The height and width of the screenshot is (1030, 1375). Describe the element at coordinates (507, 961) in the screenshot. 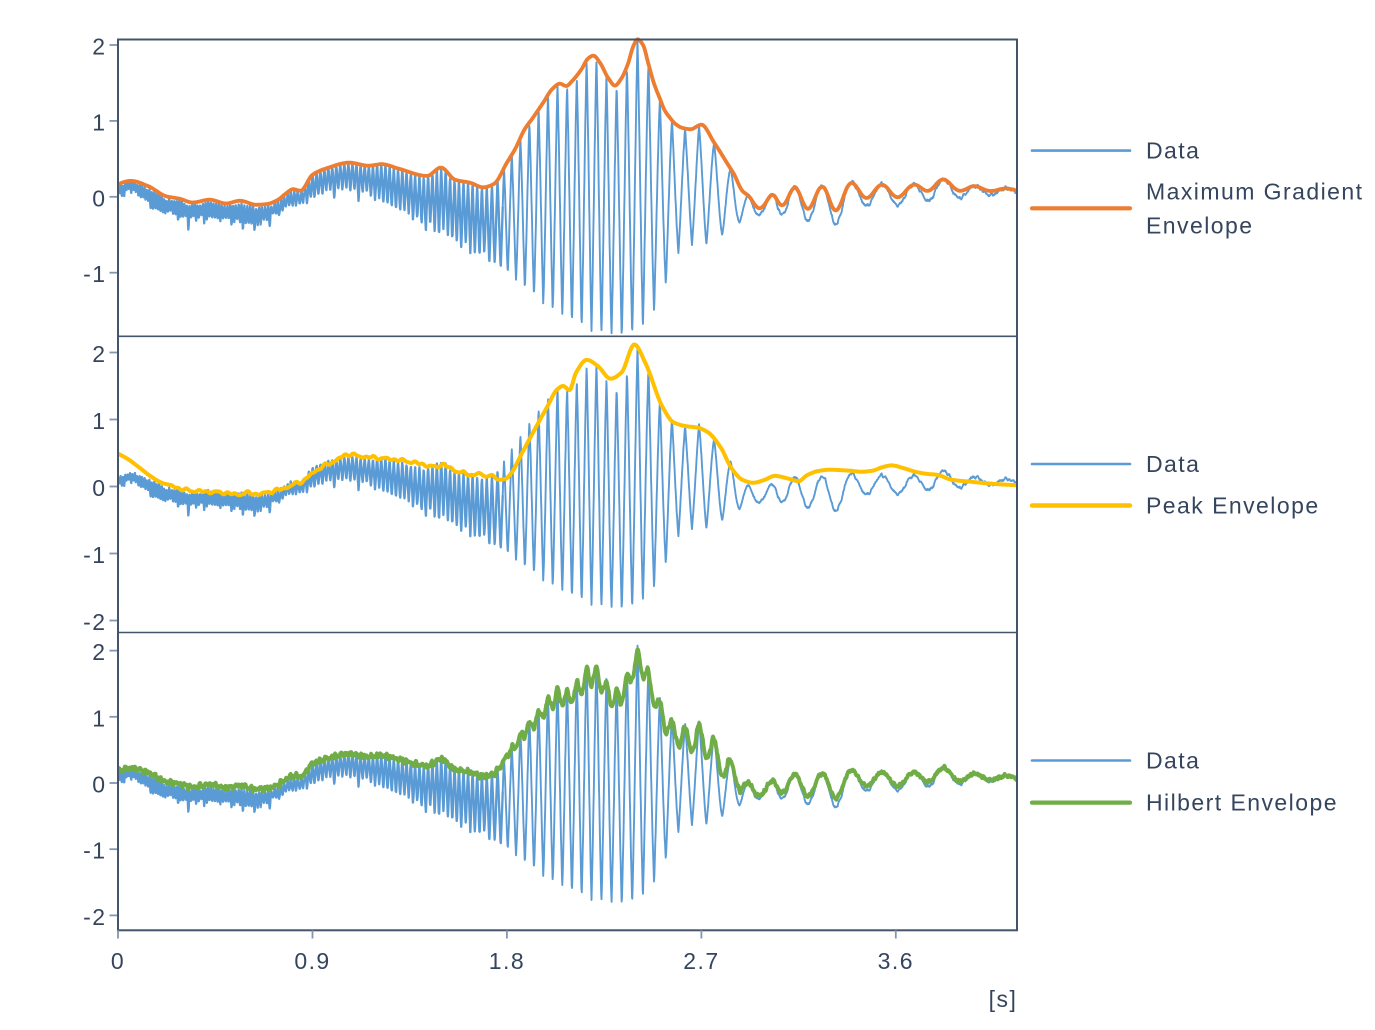

I see `svg-text: 1.8` at that location.